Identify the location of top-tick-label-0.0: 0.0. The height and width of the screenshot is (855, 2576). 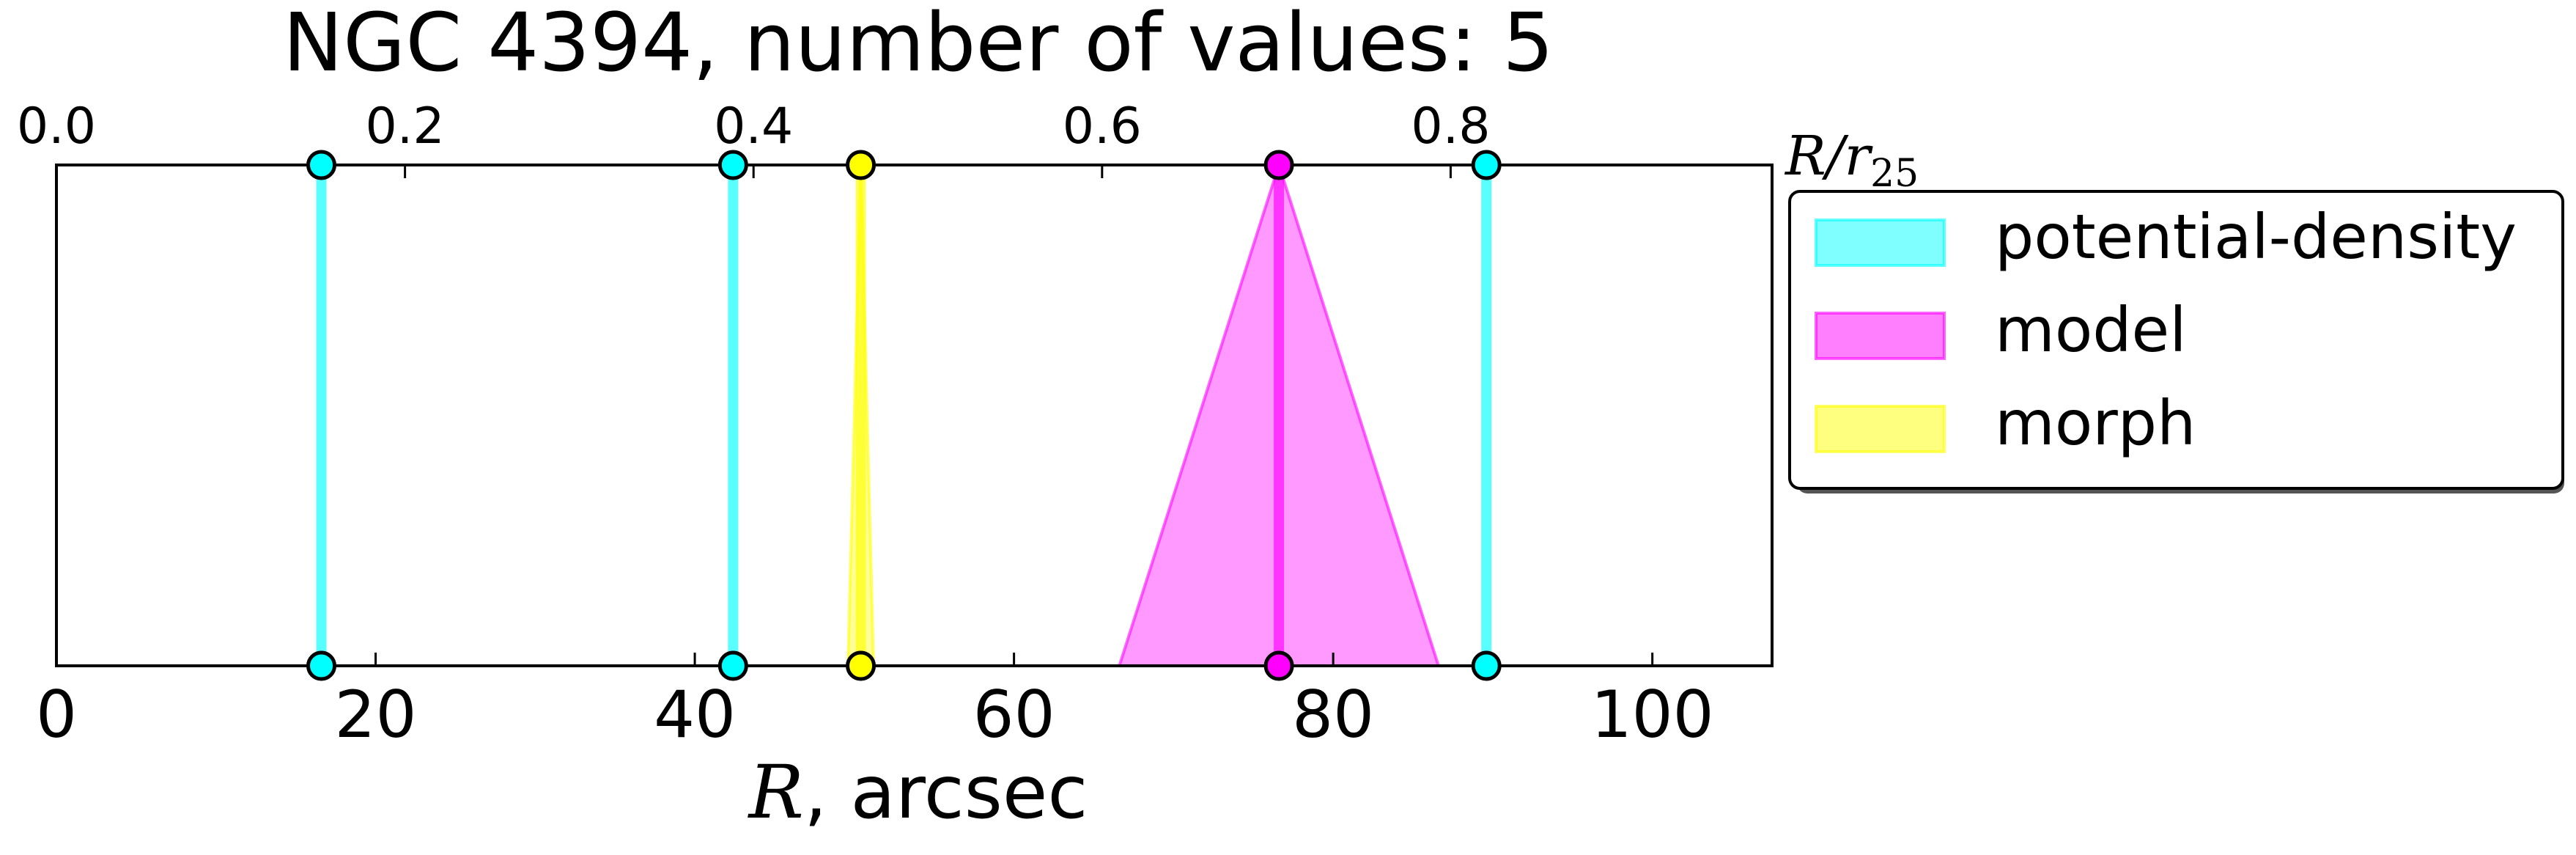
(56, 126).